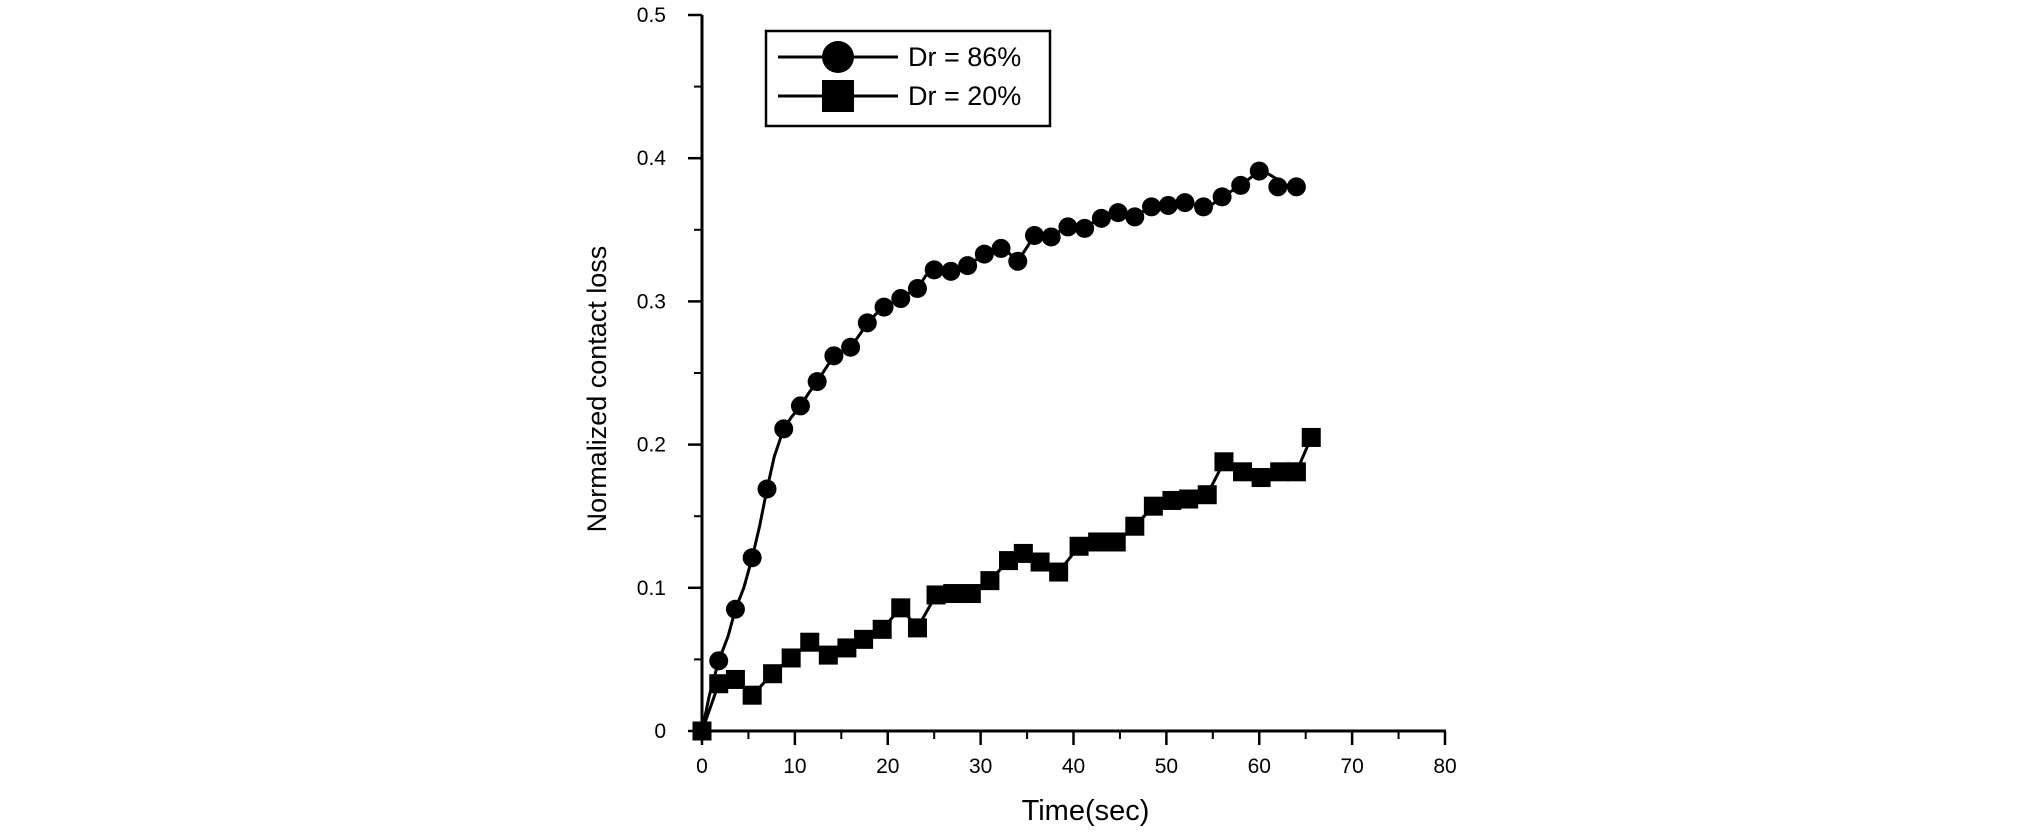  What do you see at coordinates (964, 96) in the screenshot?
I see `legend-label-2: Dr = 20%` at bounding box center [964, 96].